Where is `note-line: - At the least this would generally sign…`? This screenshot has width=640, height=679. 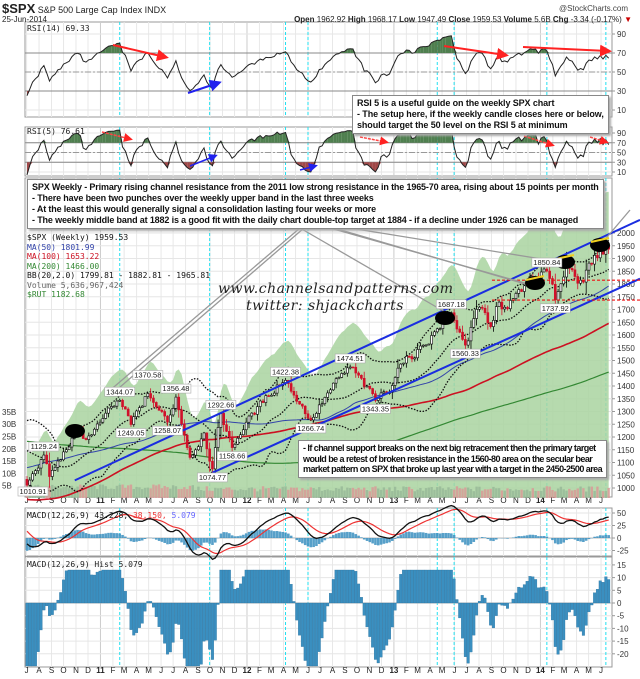
note-line: - At the least this would generally sign… is located at coordinates (204, 209).